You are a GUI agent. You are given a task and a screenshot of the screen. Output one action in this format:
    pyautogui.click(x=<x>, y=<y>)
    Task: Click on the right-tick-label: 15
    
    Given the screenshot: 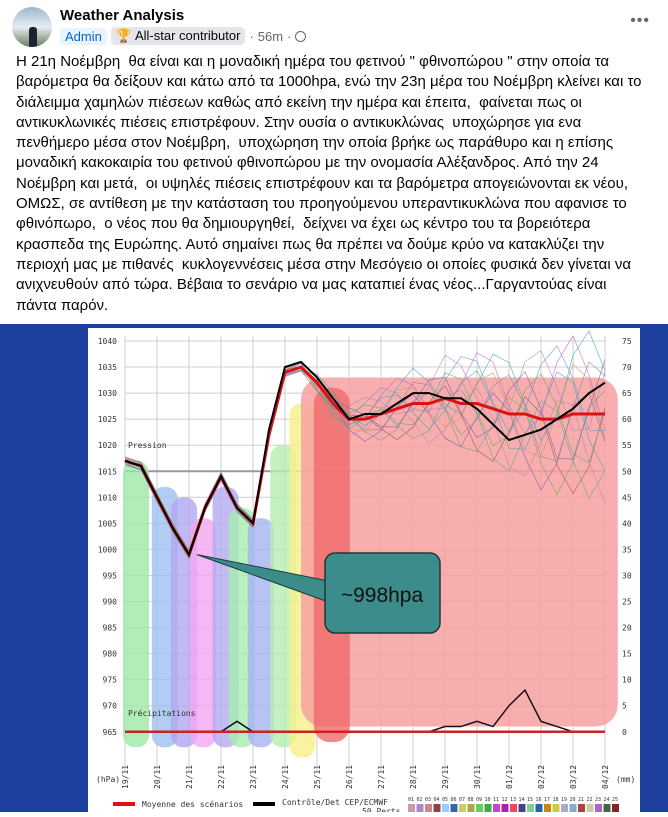 What is the action you would take?
    pyautogui.click(x=627, y=654)
    